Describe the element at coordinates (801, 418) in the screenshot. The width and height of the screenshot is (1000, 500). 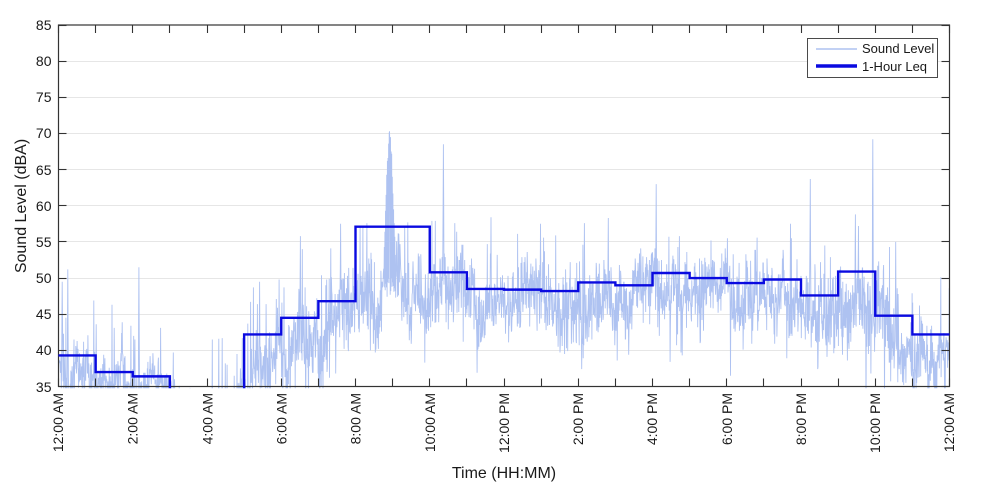
I see `x-tick-label-10-8-00-pm: 8:00 PM` at that location.